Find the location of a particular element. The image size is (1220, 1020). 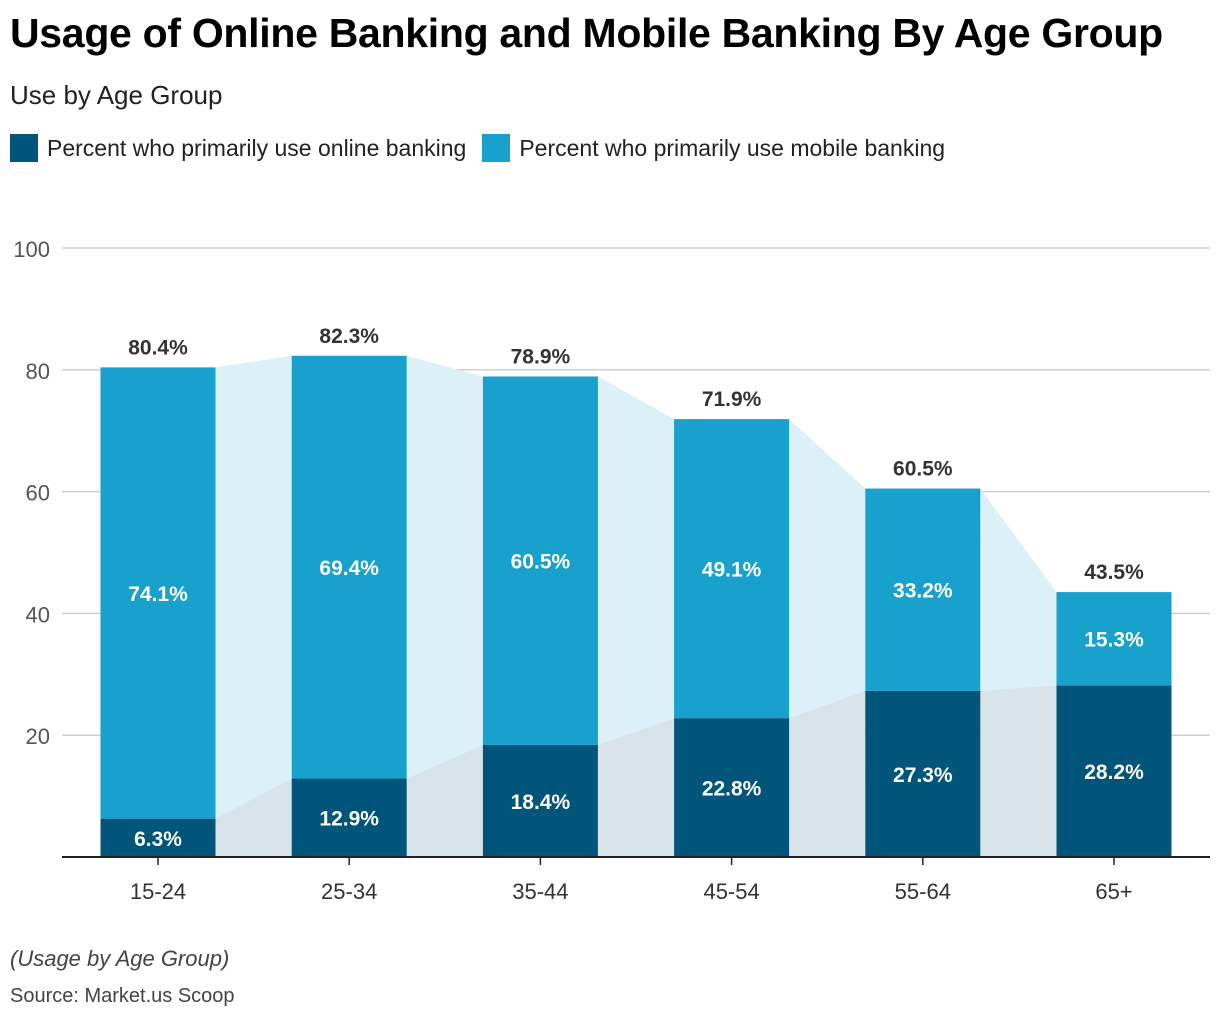

data-label-total: 43.5% is located at coordinates (1114, 572).